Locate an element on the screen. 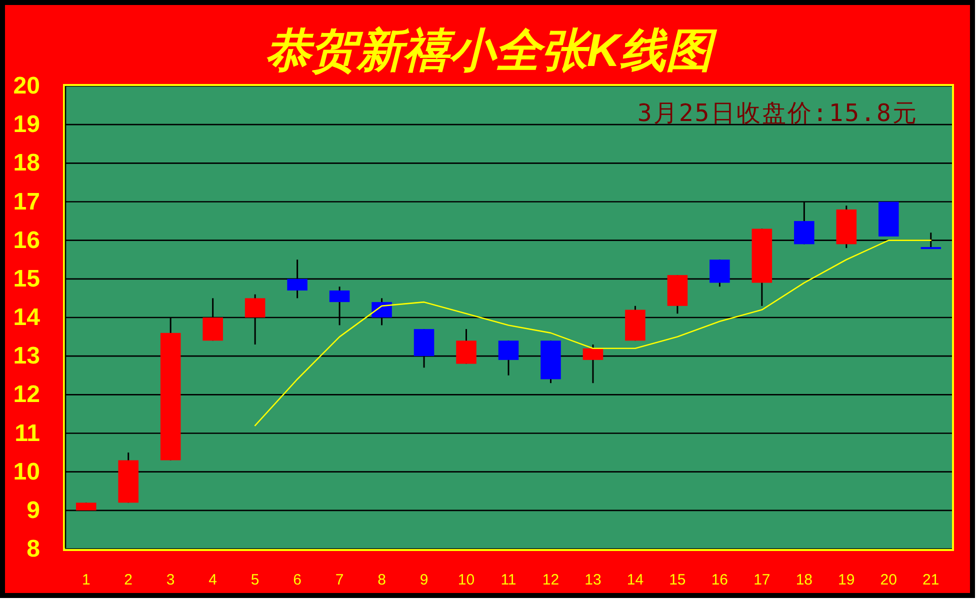 The width and height of the screenshot is (977, 600). y-tick-label: 9 is located at coordinates (33, 510).